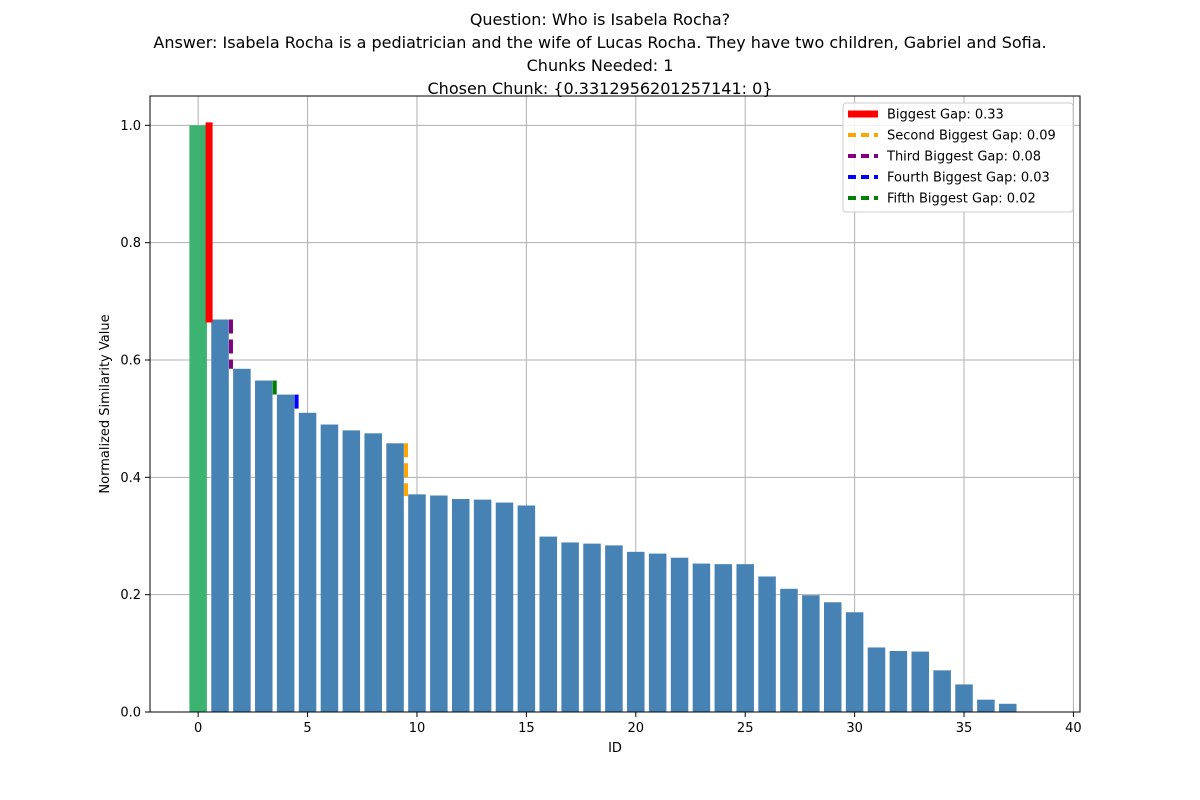 This screenshot has width=1200, height=800. Describe the element at coordinates (968, 178) in the screenshot. I see `legend-label-4: Fourth Biggest Gap: 0.03` at that location.